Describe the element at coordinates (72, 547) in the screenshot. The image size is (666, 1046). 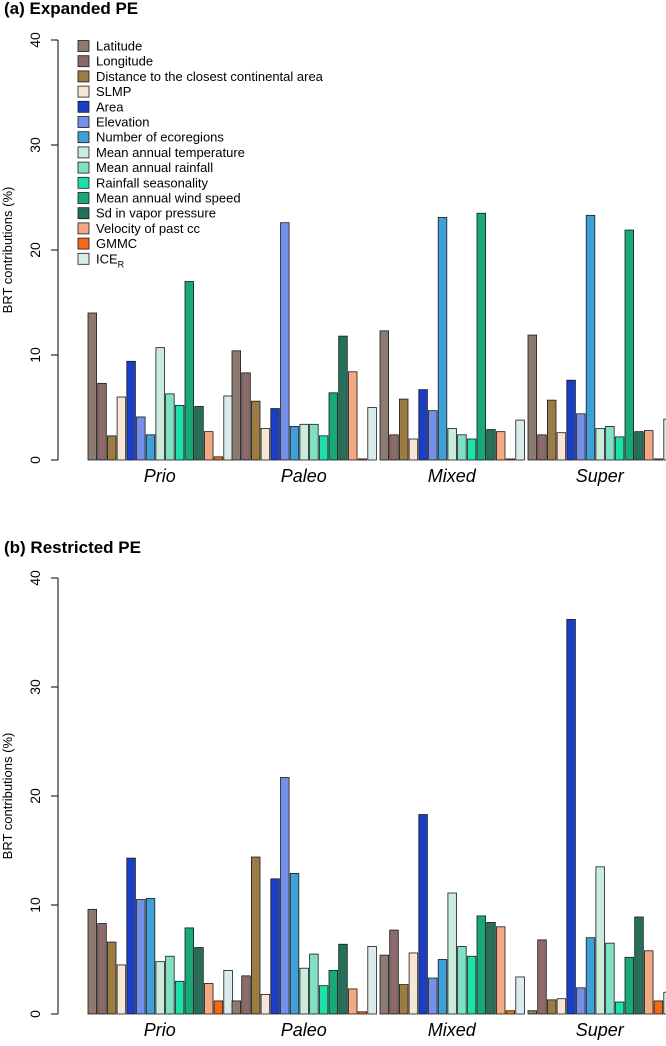
I see `panel-title: (b) Restricted PE` at that location.